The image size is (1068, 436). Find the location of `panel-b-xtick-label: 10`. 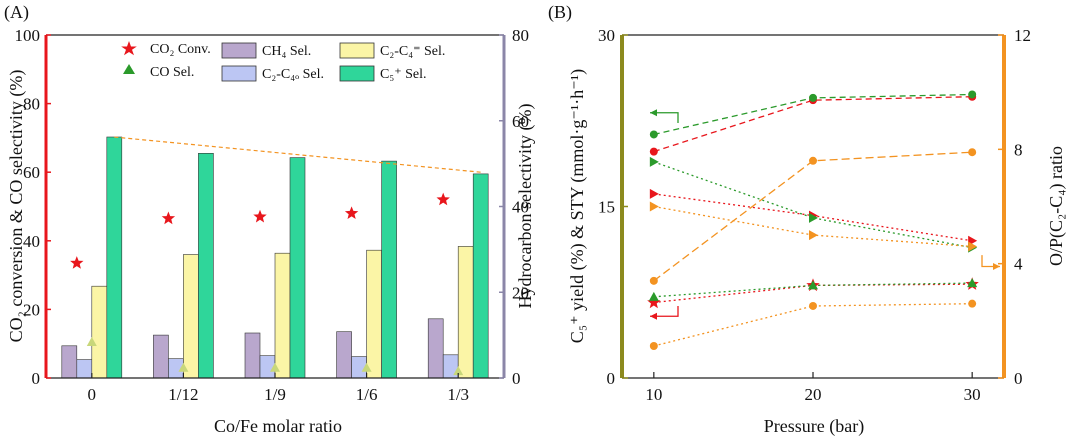

panel-b-xtick-label: 10 is located at coordinates (653, 394).